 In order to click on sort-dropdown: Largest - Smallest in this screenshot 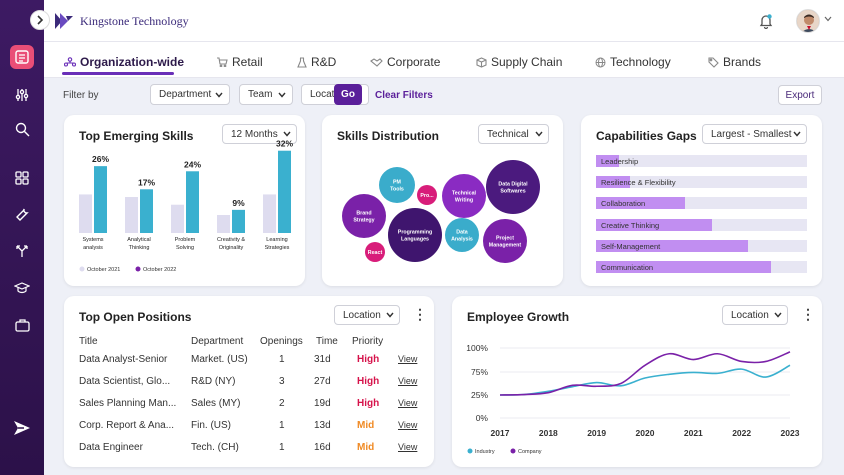, I will do `click(754, 134)`.